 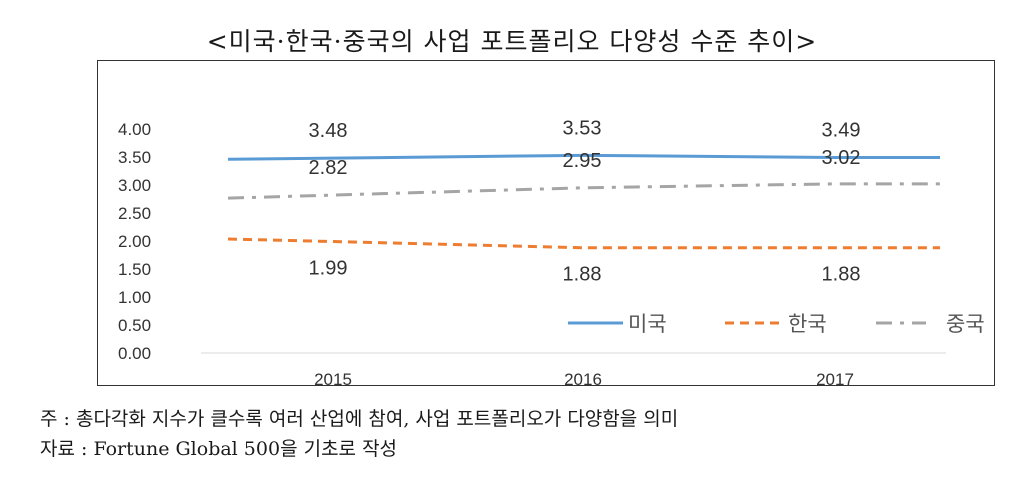 I want to click on y-tick-label: 1.00, so click(x=134, y=297).